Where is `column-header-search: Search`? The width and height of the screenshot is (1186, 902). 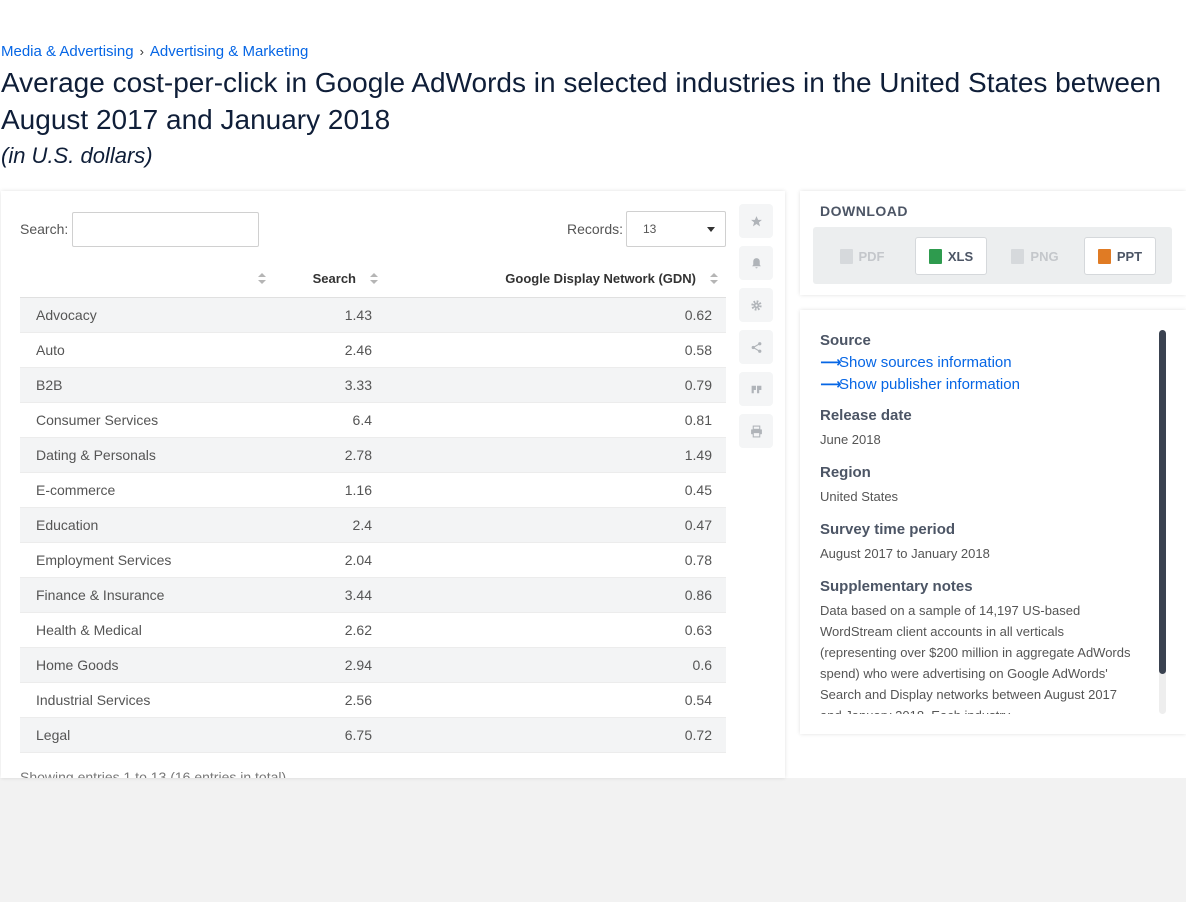
column-header-search: Search is located at coordinates (330, 279).